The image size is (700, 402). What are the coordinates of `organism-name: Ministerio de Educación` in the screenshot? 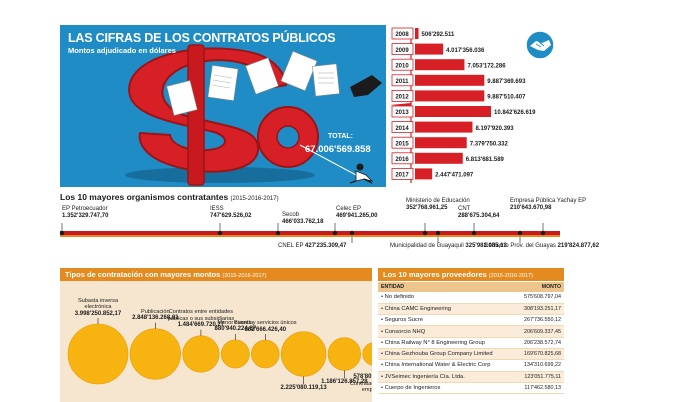 It's located at (438, 201).